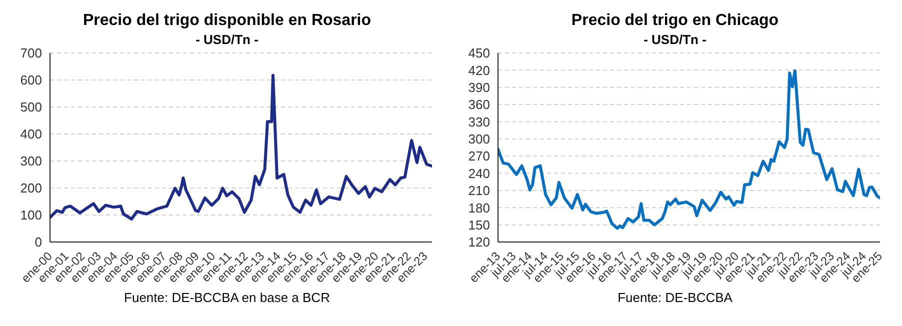 This screenshot has height=326, width=902. Describe the element at coordinates (31, 188) in the screenshot. I see `y-tick-label: 200` at that location.